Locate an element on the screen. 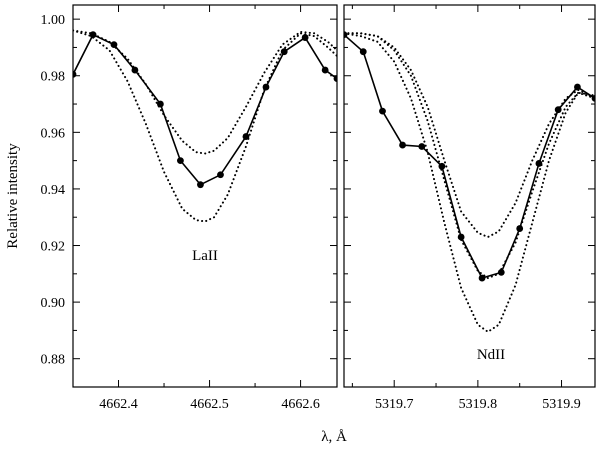 Image resolution: width=600 pixels, height=449 pixels. y-tick-label: 1.00 is located at coordinates (53, 20).